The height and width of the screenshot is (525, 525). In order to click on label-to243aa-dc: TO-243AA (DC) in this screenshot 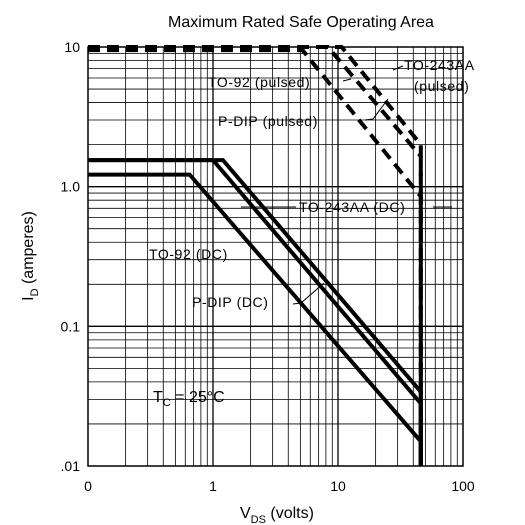, I will do `click(352, 207)`.